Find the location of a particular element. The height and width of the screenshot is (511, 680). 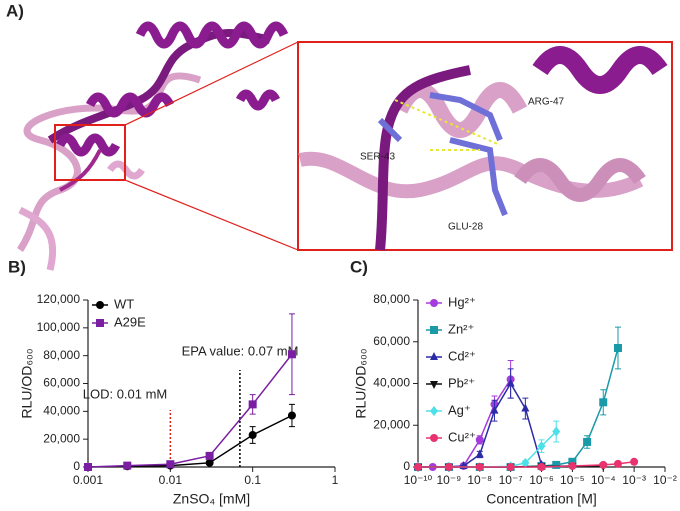

x-axis-label: Concentration [M] is located at coordinates (541, 499).